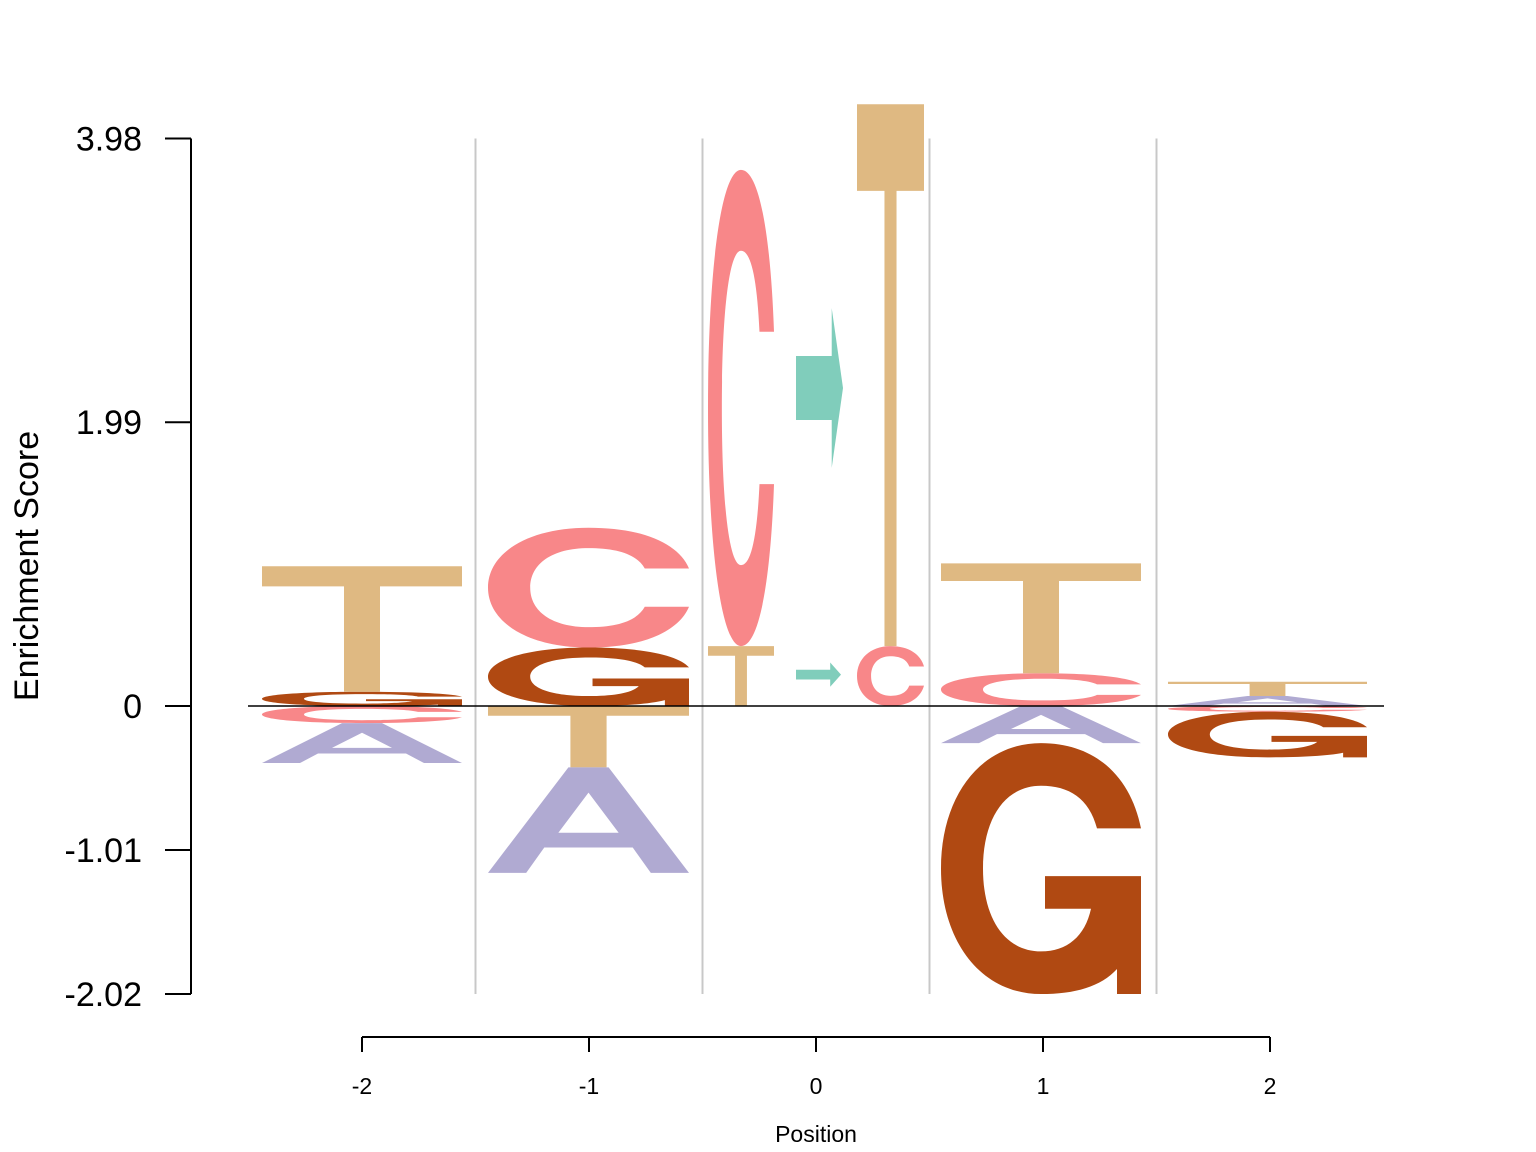 Image resolution: width=1536 pixels, height=1152 pixels. I want to click on x-tick-label: 2, so click(1270, 1086).